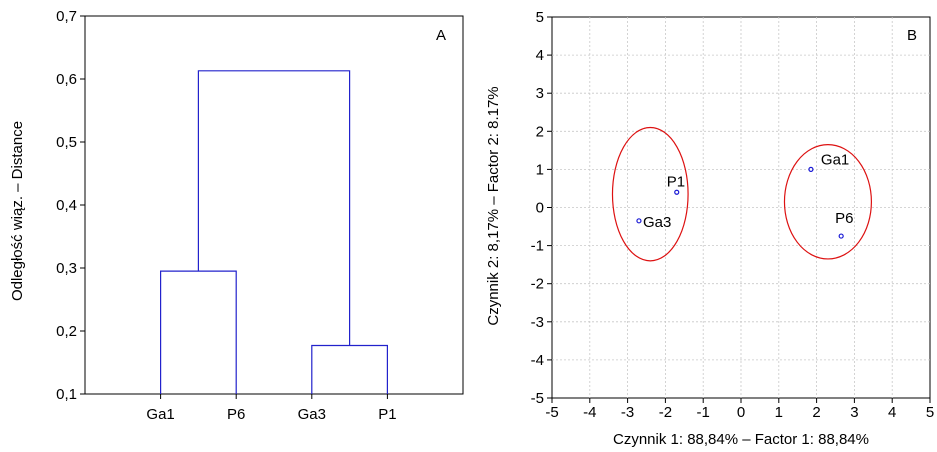 This screenshot has height=452, width=937. What do you see at coordinates (66, 331) in the screenshot?
I see `dendrogram-y-tick-label: 0,2` at bounding box center [66, 331].